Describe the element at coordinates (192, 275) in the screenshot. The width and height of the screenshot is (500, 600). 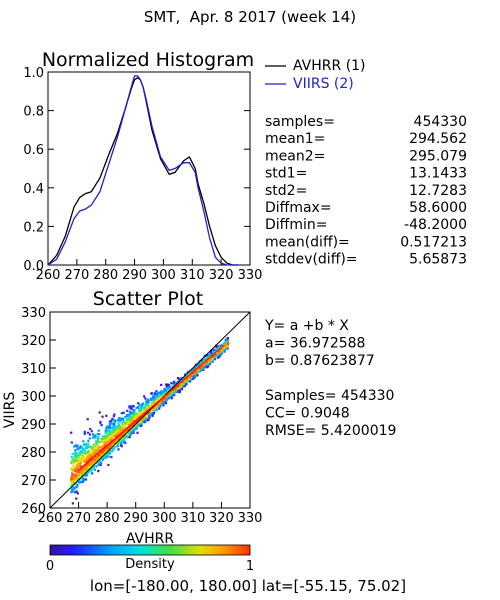
I see `histogram-xtick-label: 310` at that location.